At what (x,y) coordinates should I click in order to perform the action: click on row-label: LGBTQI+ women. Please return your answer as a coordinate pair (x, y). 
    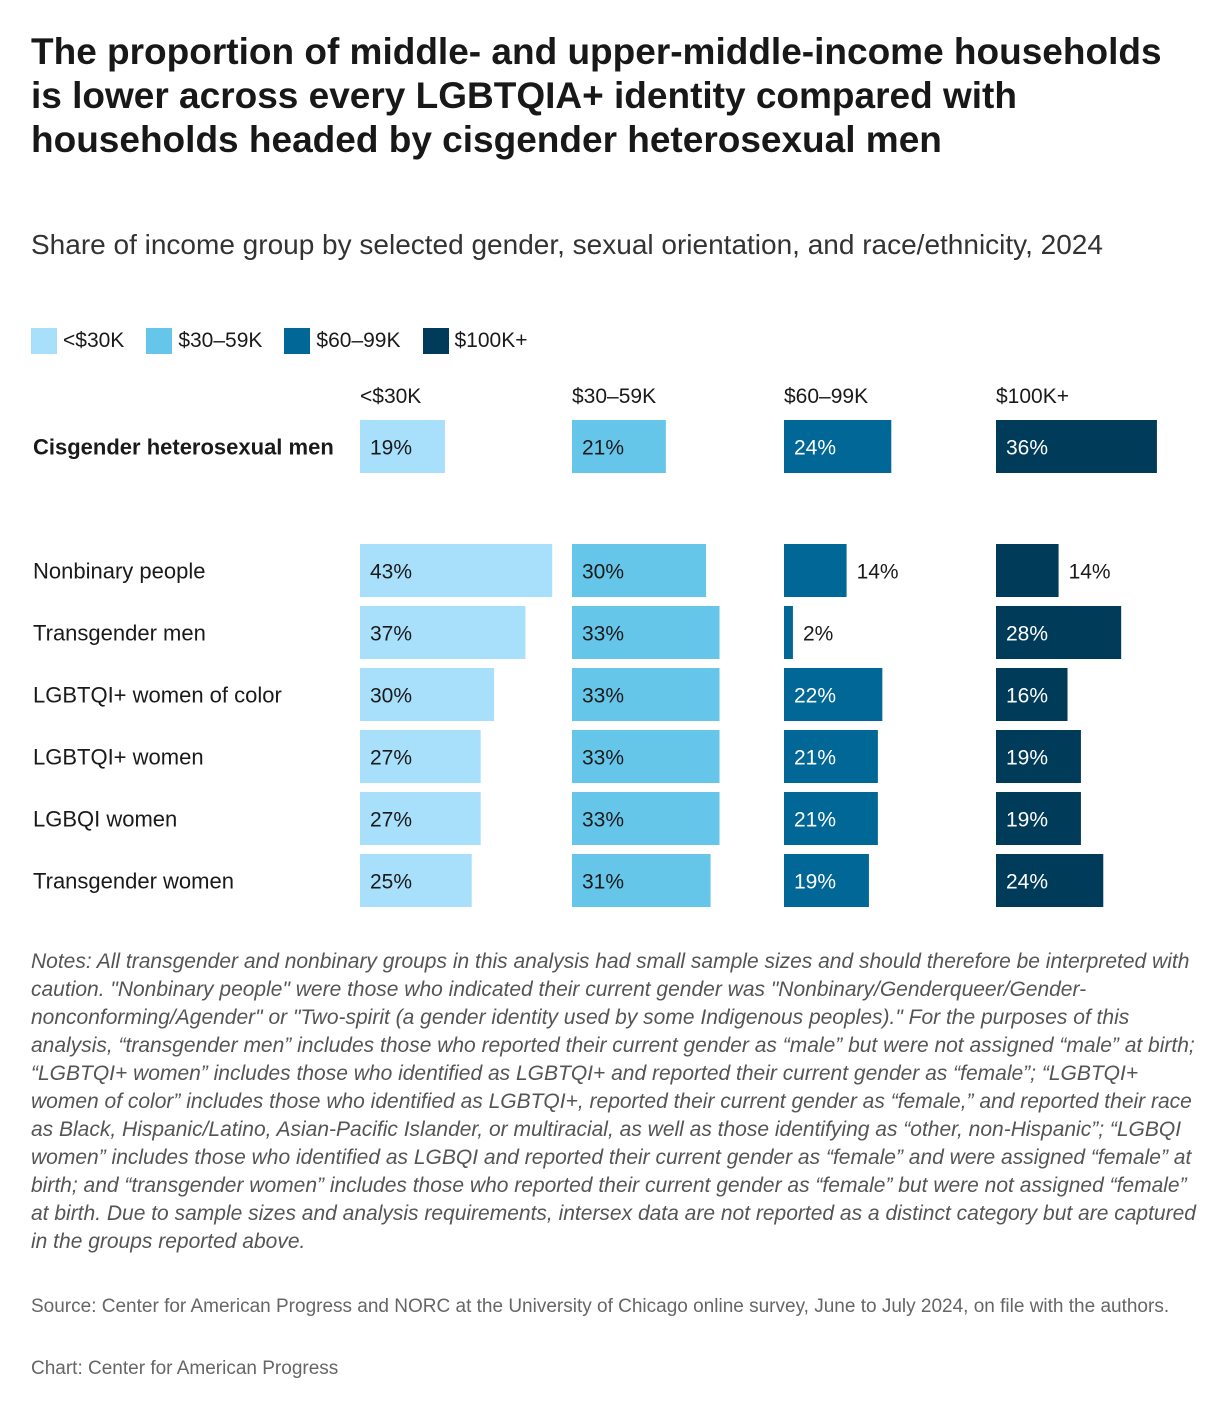
    Looking at the image, I should click on (118, 757).